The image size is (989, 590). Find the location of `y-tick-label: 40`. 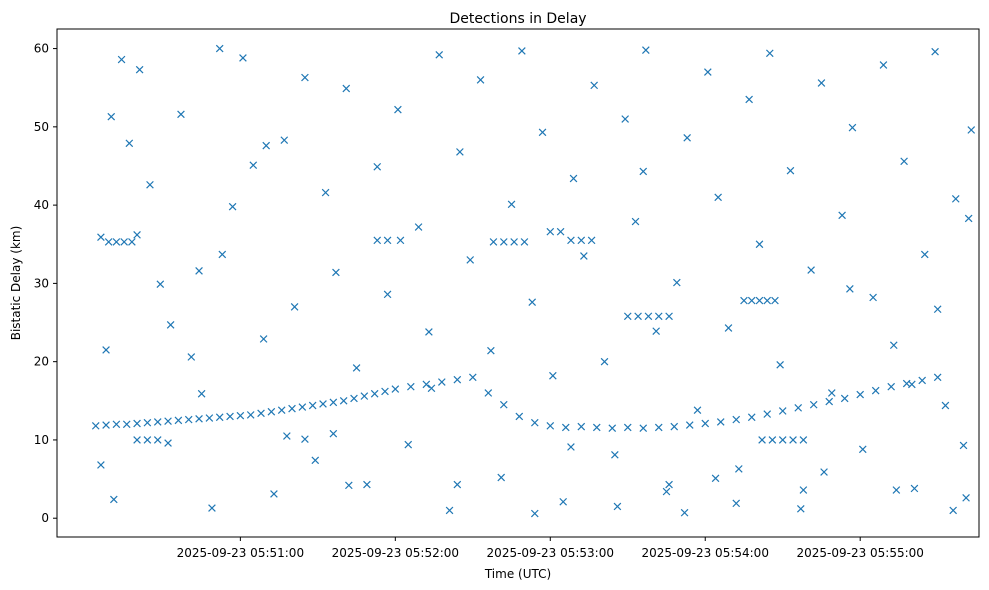

y-tick-label: 40 is located at coordinates (41, 205).